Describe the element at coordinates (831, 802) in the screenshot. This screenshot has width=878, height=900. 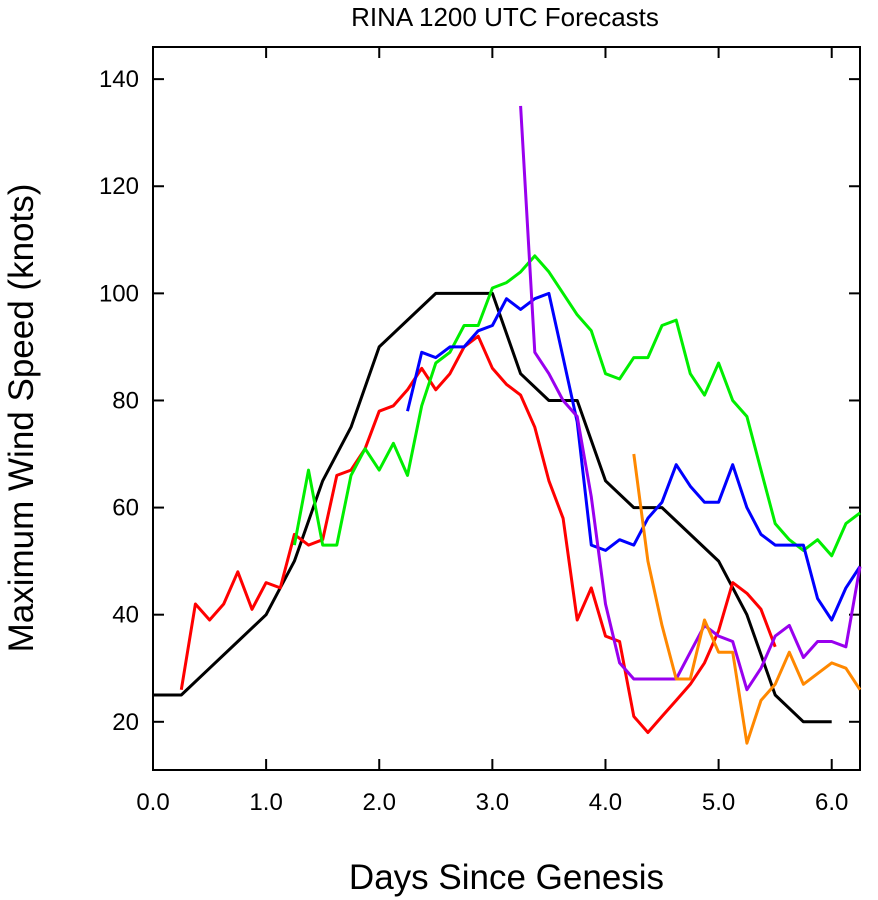
I see `x-tick-label: 6.0` at that location.